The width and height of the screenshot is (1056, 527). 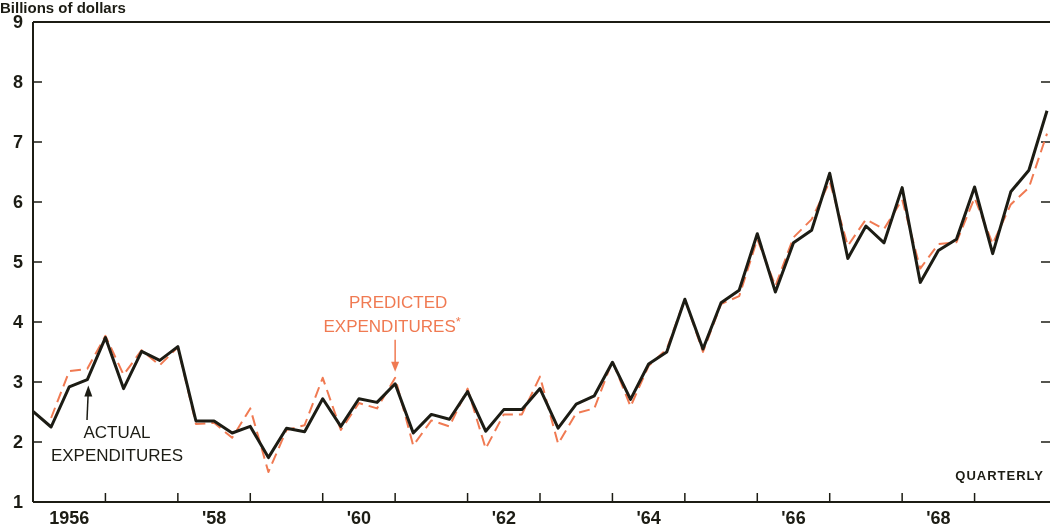 I want to click on y-tick-label: 3, so click(x=17, y=382).